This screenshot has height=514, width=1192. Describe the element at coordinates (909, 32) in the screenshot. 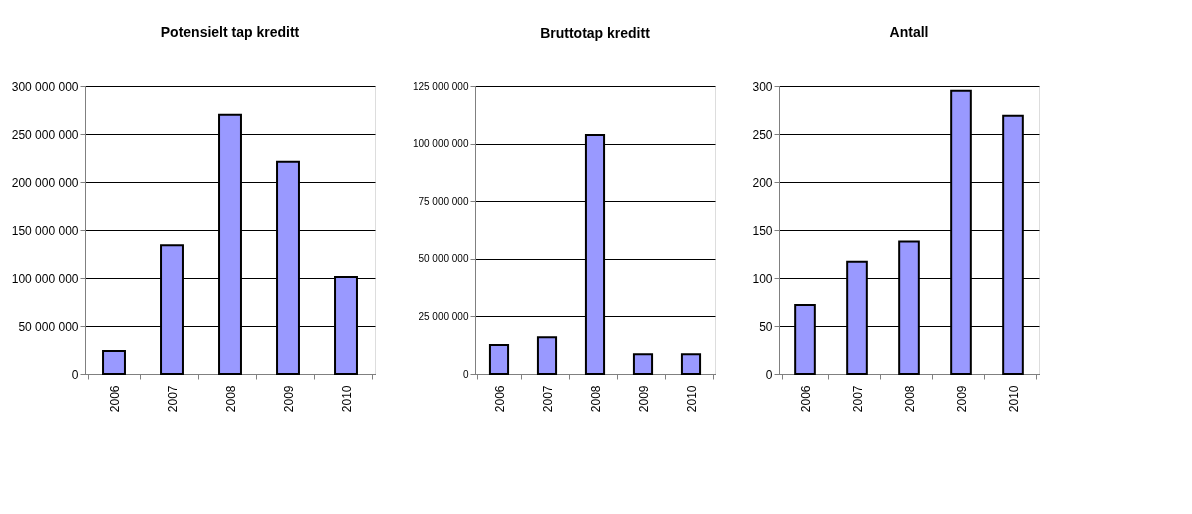

I see `chart-title: Antall` at that location.